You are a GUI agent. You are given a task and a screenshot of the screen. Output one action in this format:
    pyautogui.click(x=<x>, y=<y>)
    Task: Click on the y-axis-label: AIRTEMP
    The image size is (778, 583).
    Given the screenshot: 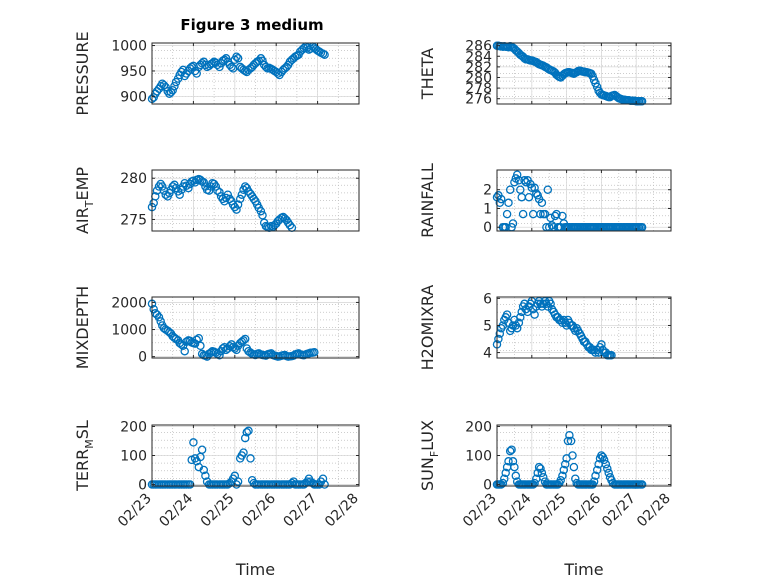 What is the action you would take?
    pyautogui.click(x=84, y=200)
    